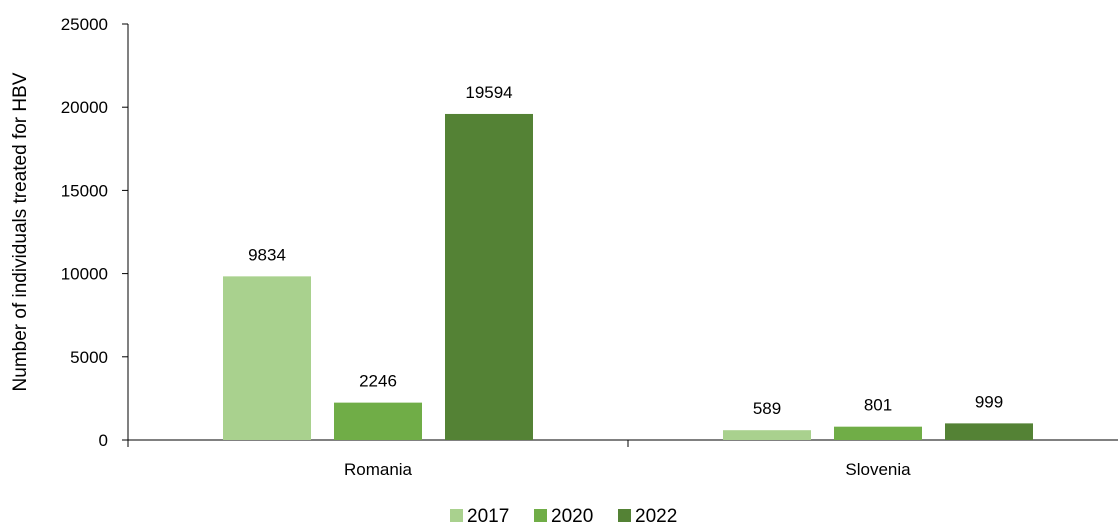 The height and width of the screenshot is (531, 1118). I want to click on y-tick-label: 20000, so click(84, 107).